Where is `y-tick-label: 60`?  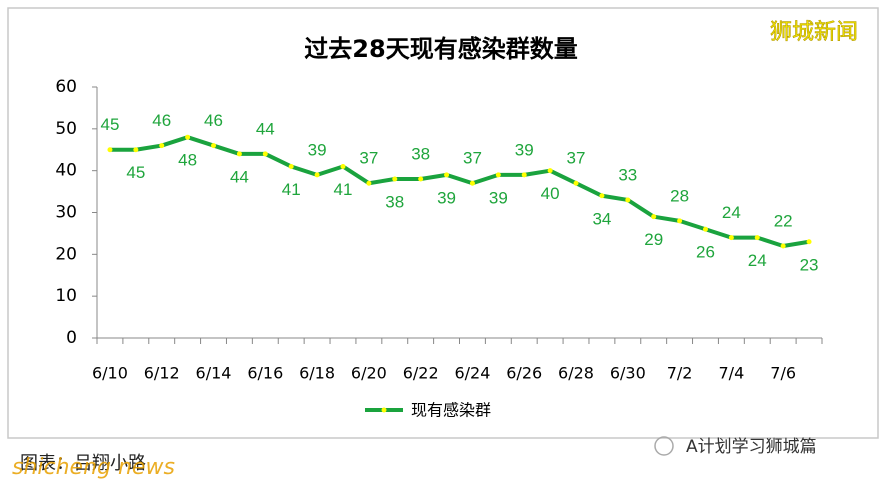 y-tick-label: 60 is located at coordinates (66, 87).